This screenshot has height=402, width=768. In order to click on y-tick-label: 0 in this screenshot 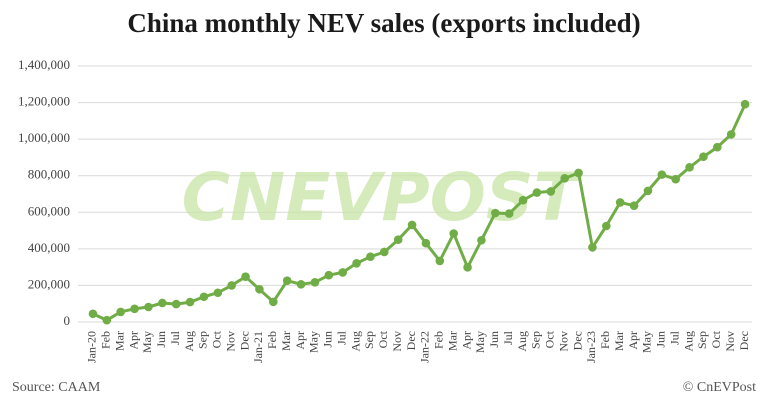, I will do `click(67, 320)`.